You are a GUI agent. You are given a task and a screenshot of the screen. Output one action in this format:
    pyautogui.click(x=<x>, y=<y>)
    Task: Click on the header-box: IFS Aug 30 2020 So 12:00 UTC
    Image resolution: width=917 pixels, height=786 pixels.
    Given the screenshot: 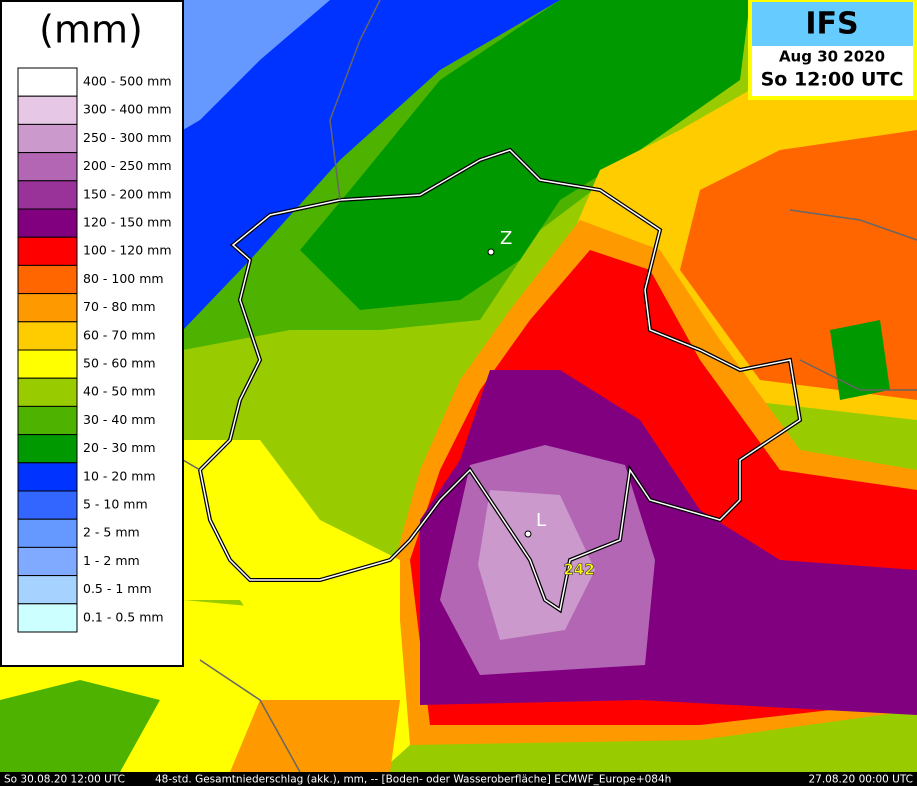 What is the action you would take?
    pyautogui.click(x=832, y=50)
    